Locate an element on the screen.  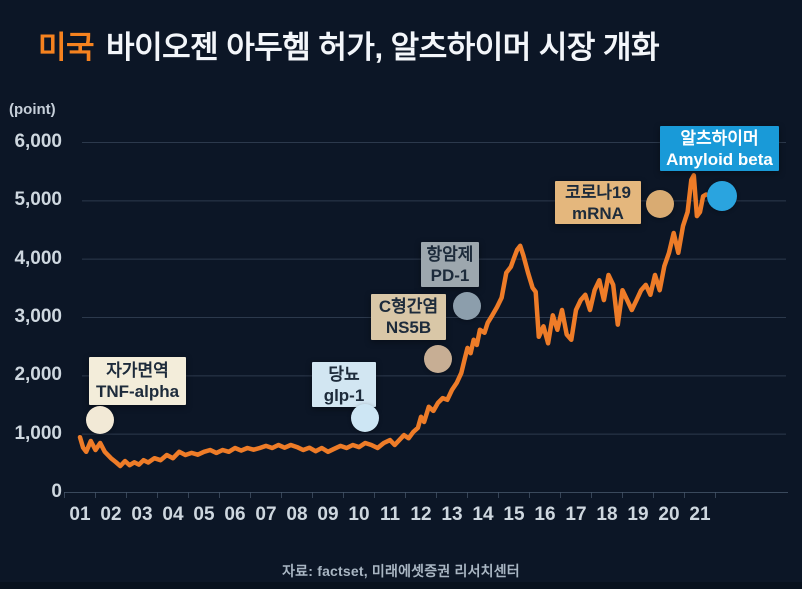
x-tick-label: 19 is located at coordinates (638, 514).